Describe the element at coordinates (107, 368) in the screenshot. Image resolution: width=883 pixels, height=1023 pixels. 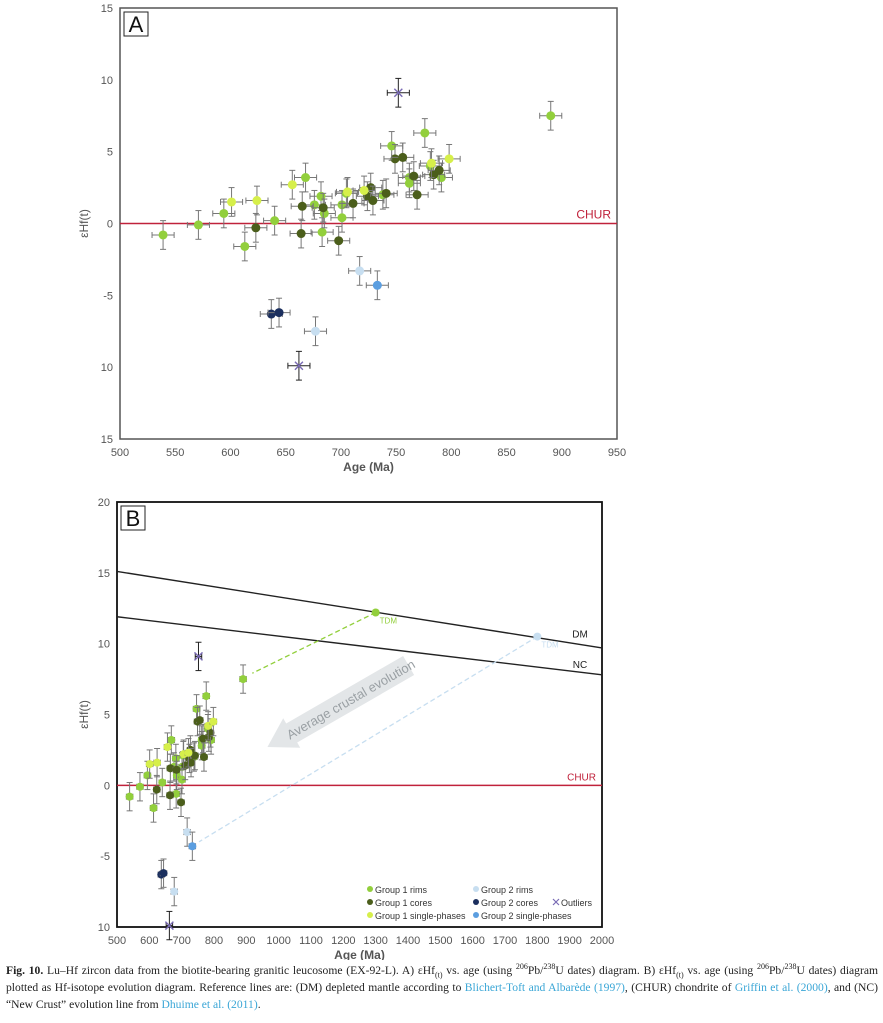
I see `y-tick-label: 10` at that location.